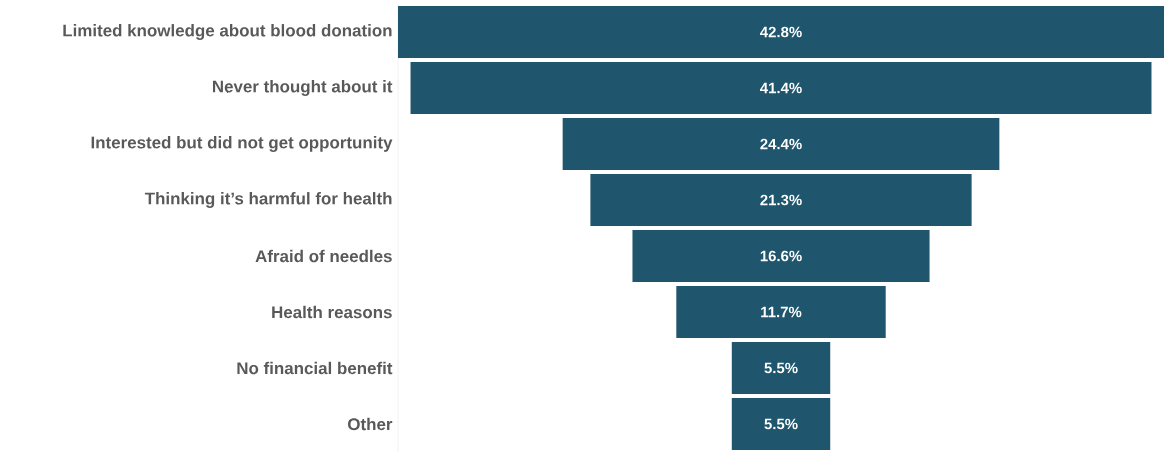 The image size is (1166, 452). Describe the element at coordinates (315, 368) in the screenshot. I see `category-label: No financial benefit` at that location.